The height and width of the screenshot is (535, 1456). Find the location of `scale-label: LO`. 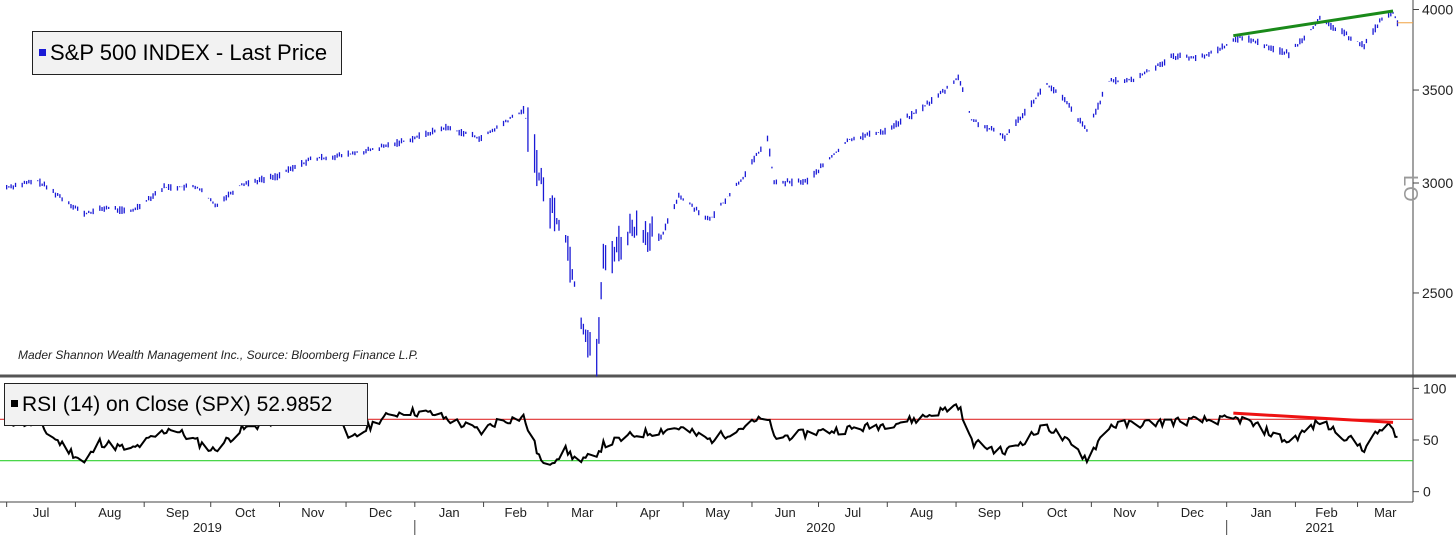

scale-label: LO is located at coordinates (1410, 188).